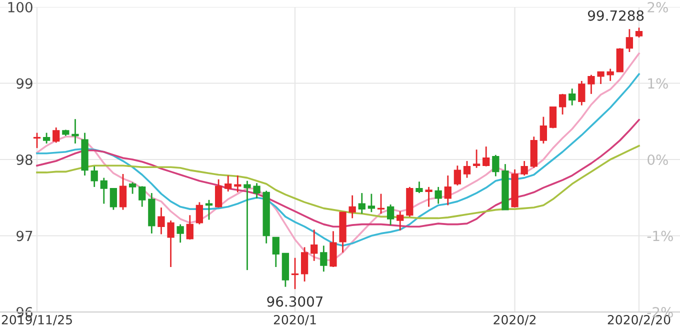 The width and height of the screenshot is (680, 332). Describe the element at coordinates (295, 320) in the screenshot. I see `x-tick-label: 2020/1` at that location.